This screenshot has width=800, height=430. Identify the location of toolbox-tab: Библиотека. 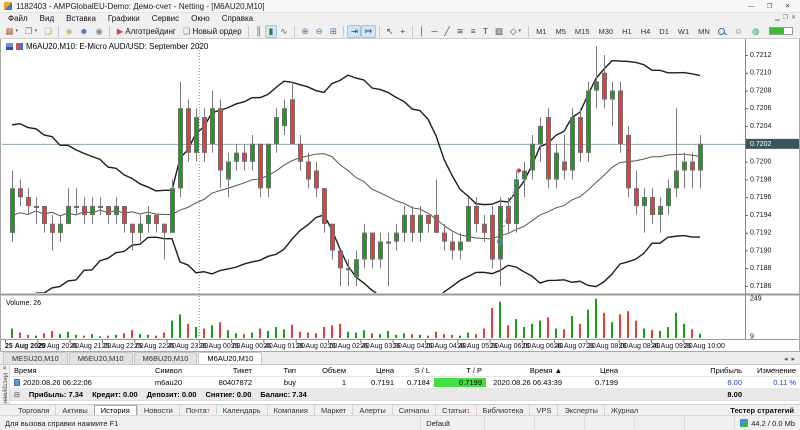
(502, 410).